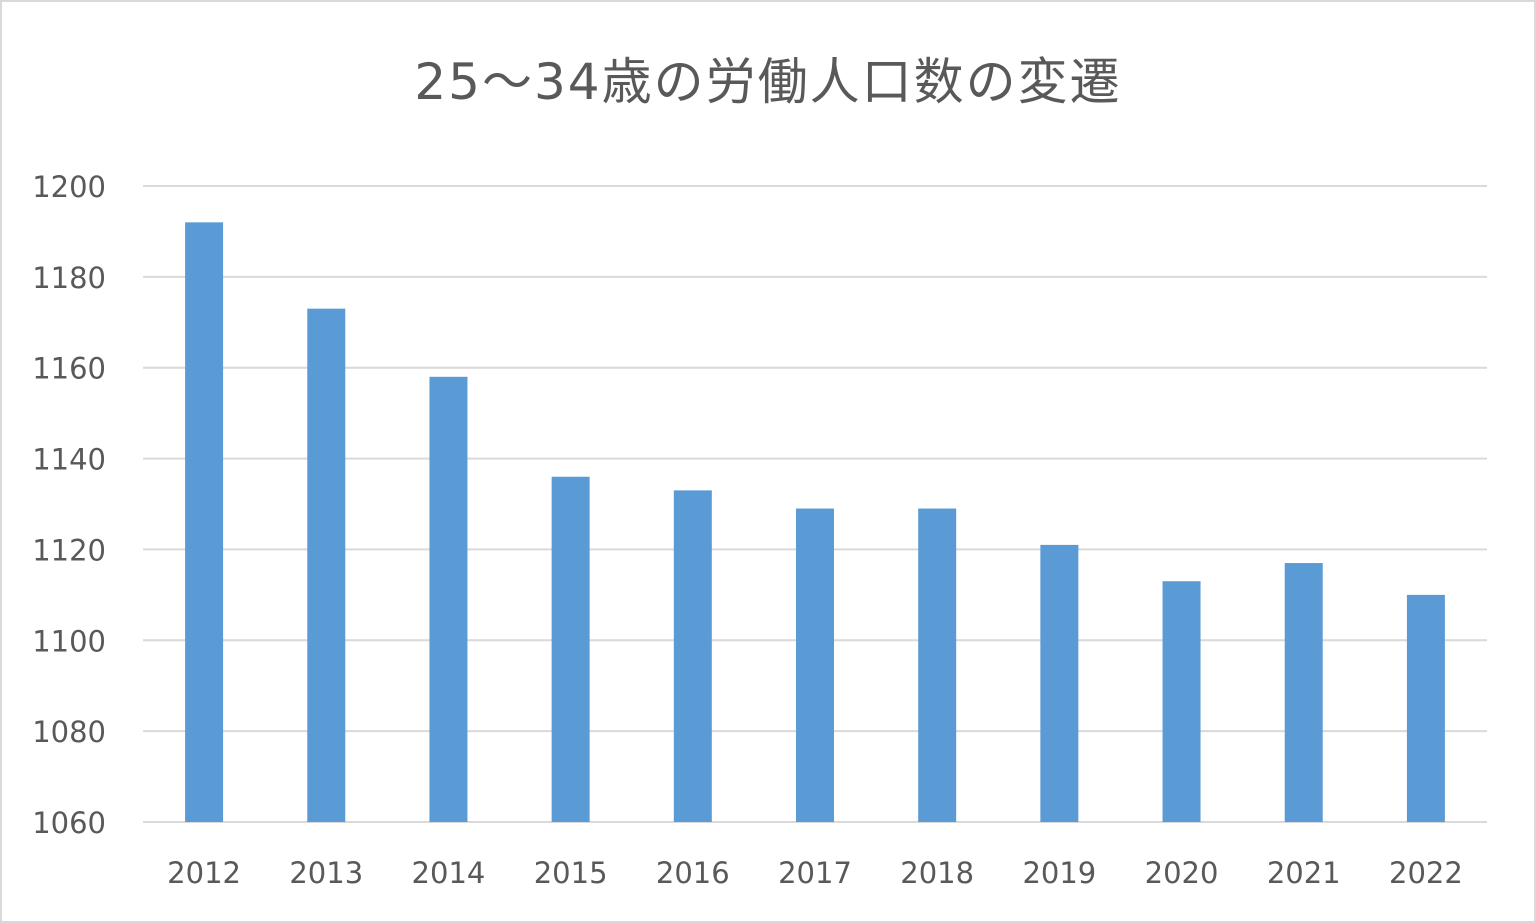 The height and width of the screenshot is (923, 1536). I want to click on y-tick-label: 1120, so click(69, 550).